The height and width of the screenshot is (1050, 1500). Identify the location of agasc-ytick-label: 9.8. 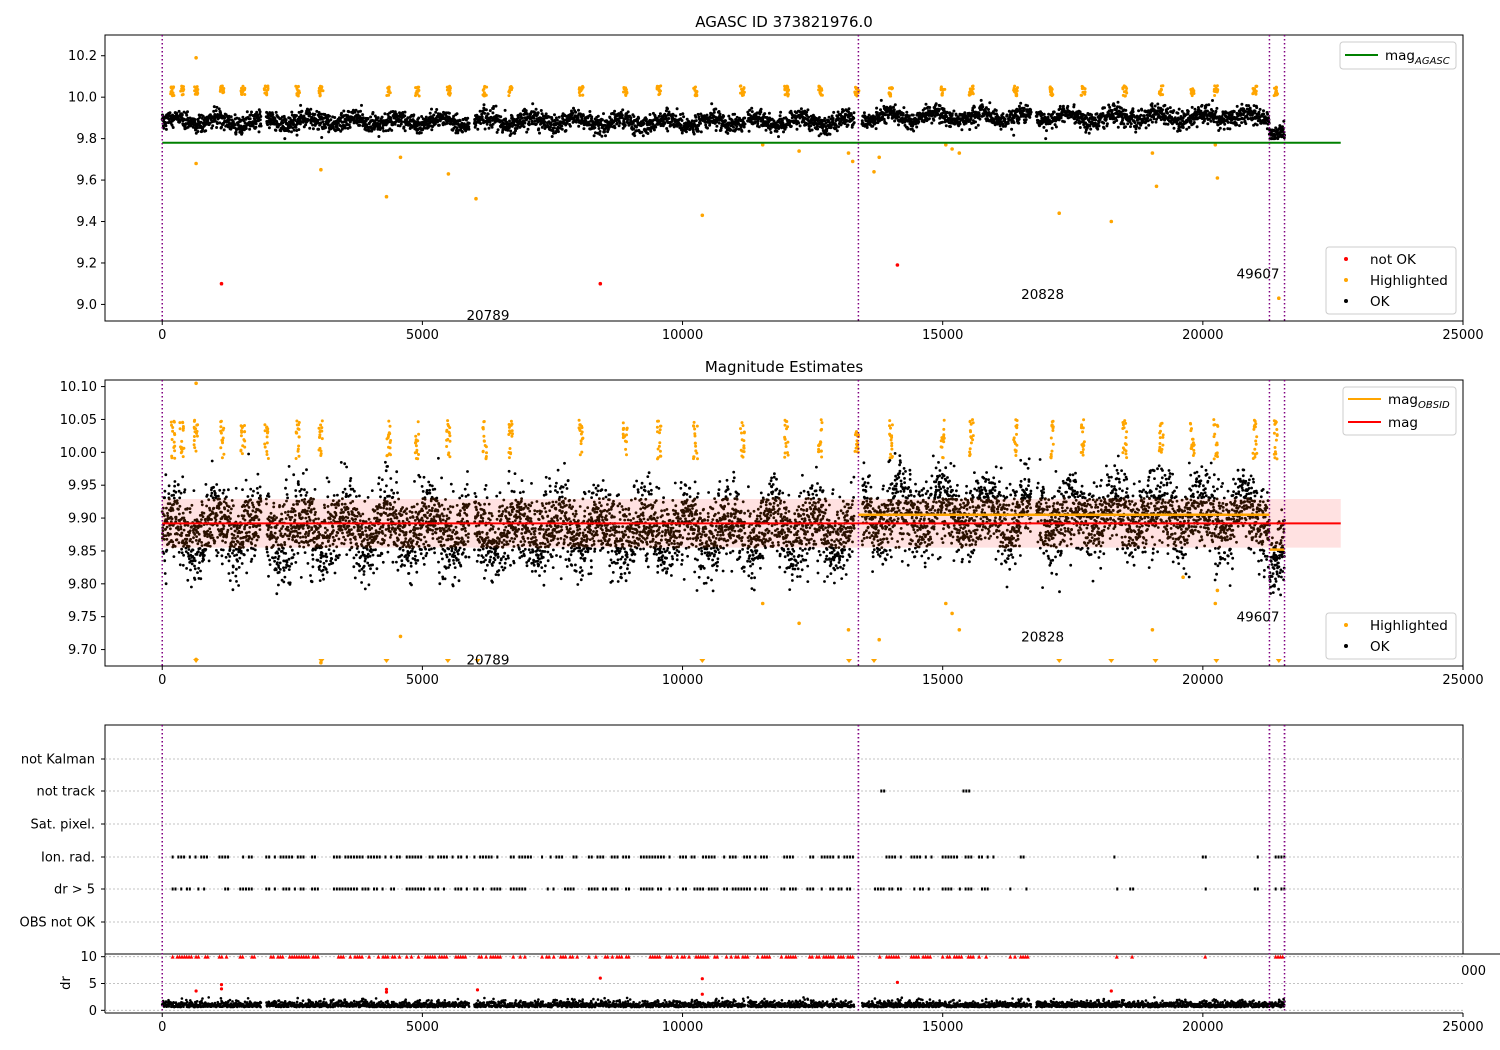
(86, 139).